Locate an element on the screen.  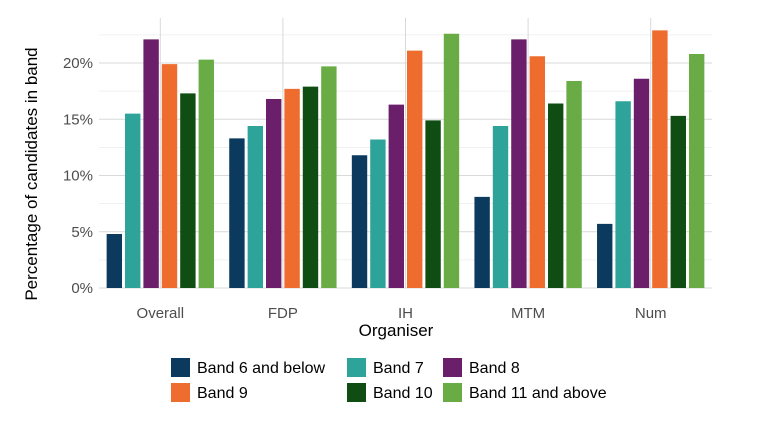
legend-item: Band 7 is located at coordinates (385, 367).